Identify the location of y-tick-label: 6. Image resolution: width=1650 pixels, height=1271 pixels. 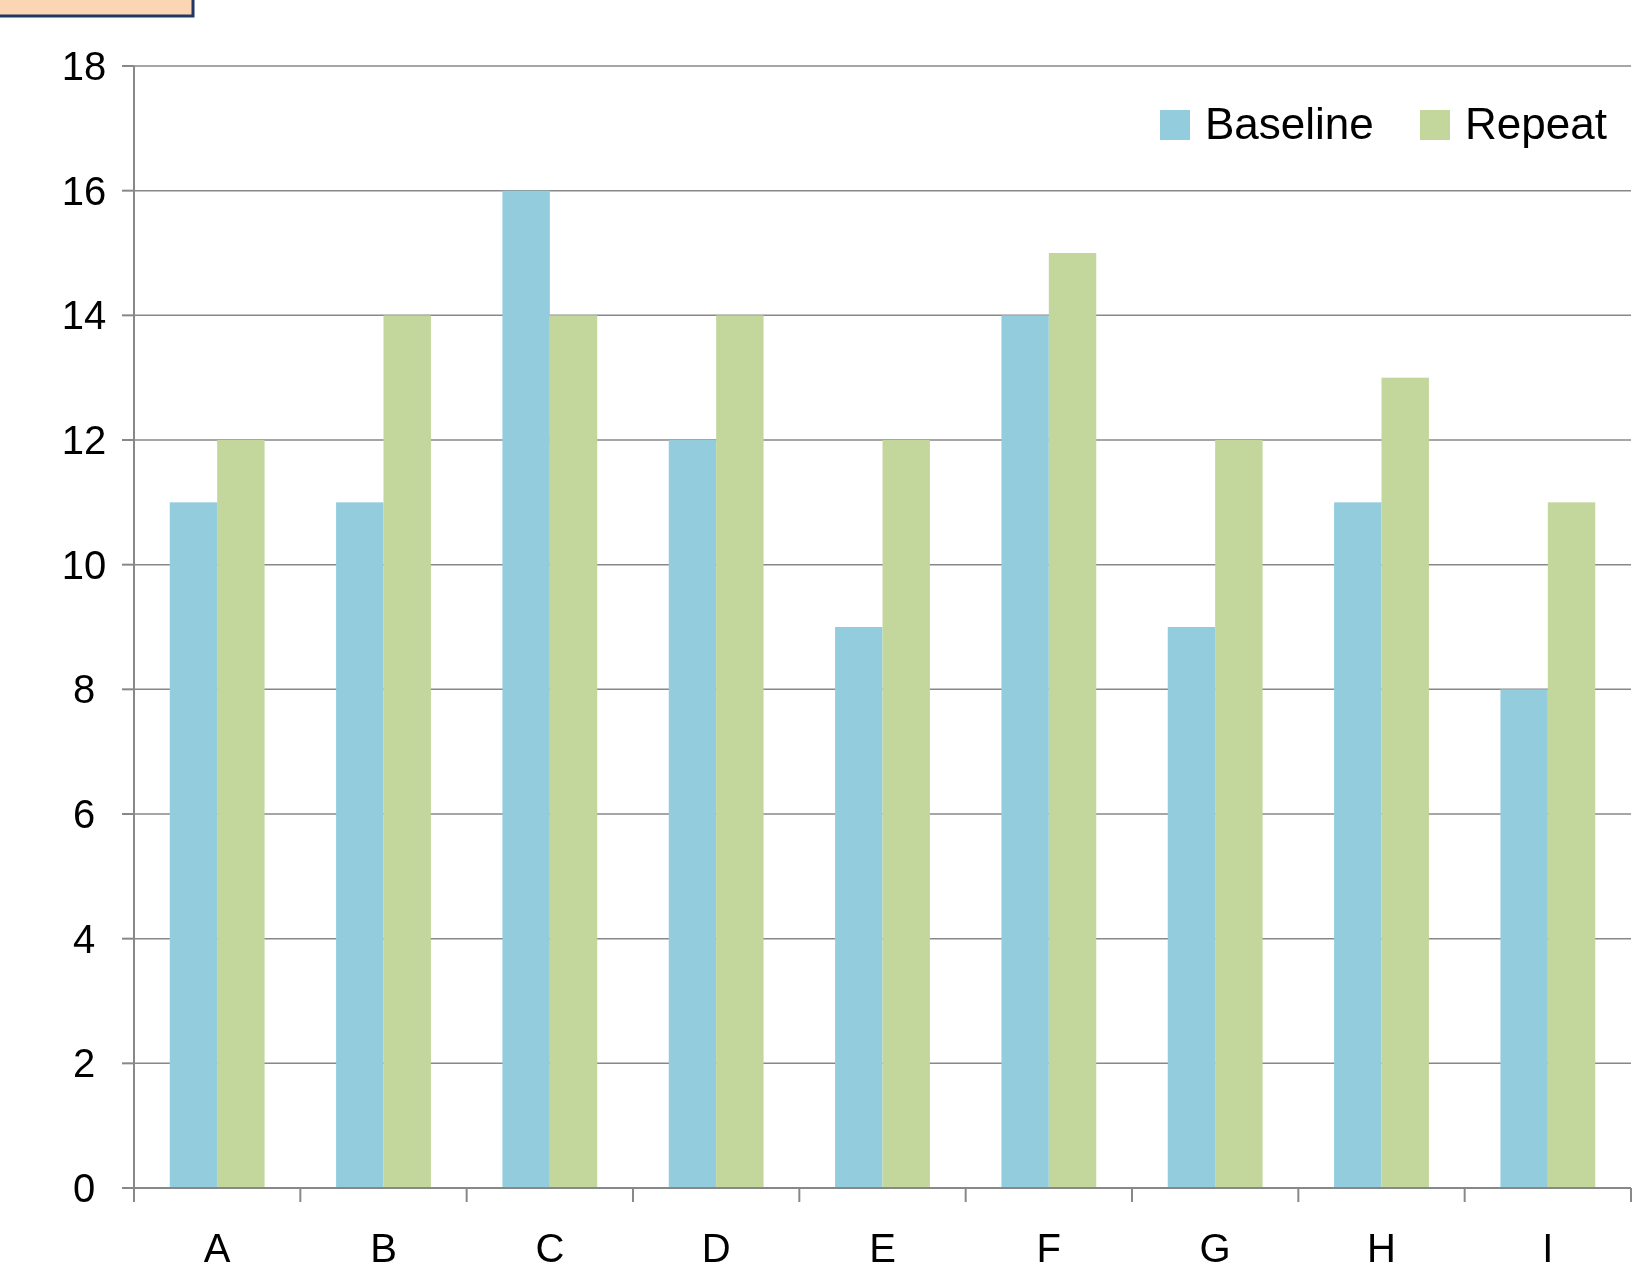
(84, 814).